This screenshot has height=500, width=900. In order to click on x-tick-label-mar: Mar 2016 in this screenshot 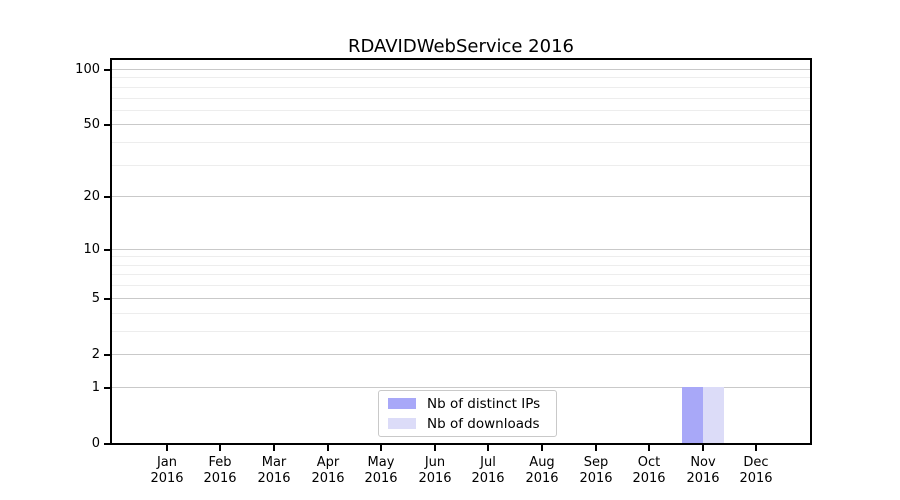, I will do `click(274, 471)`.